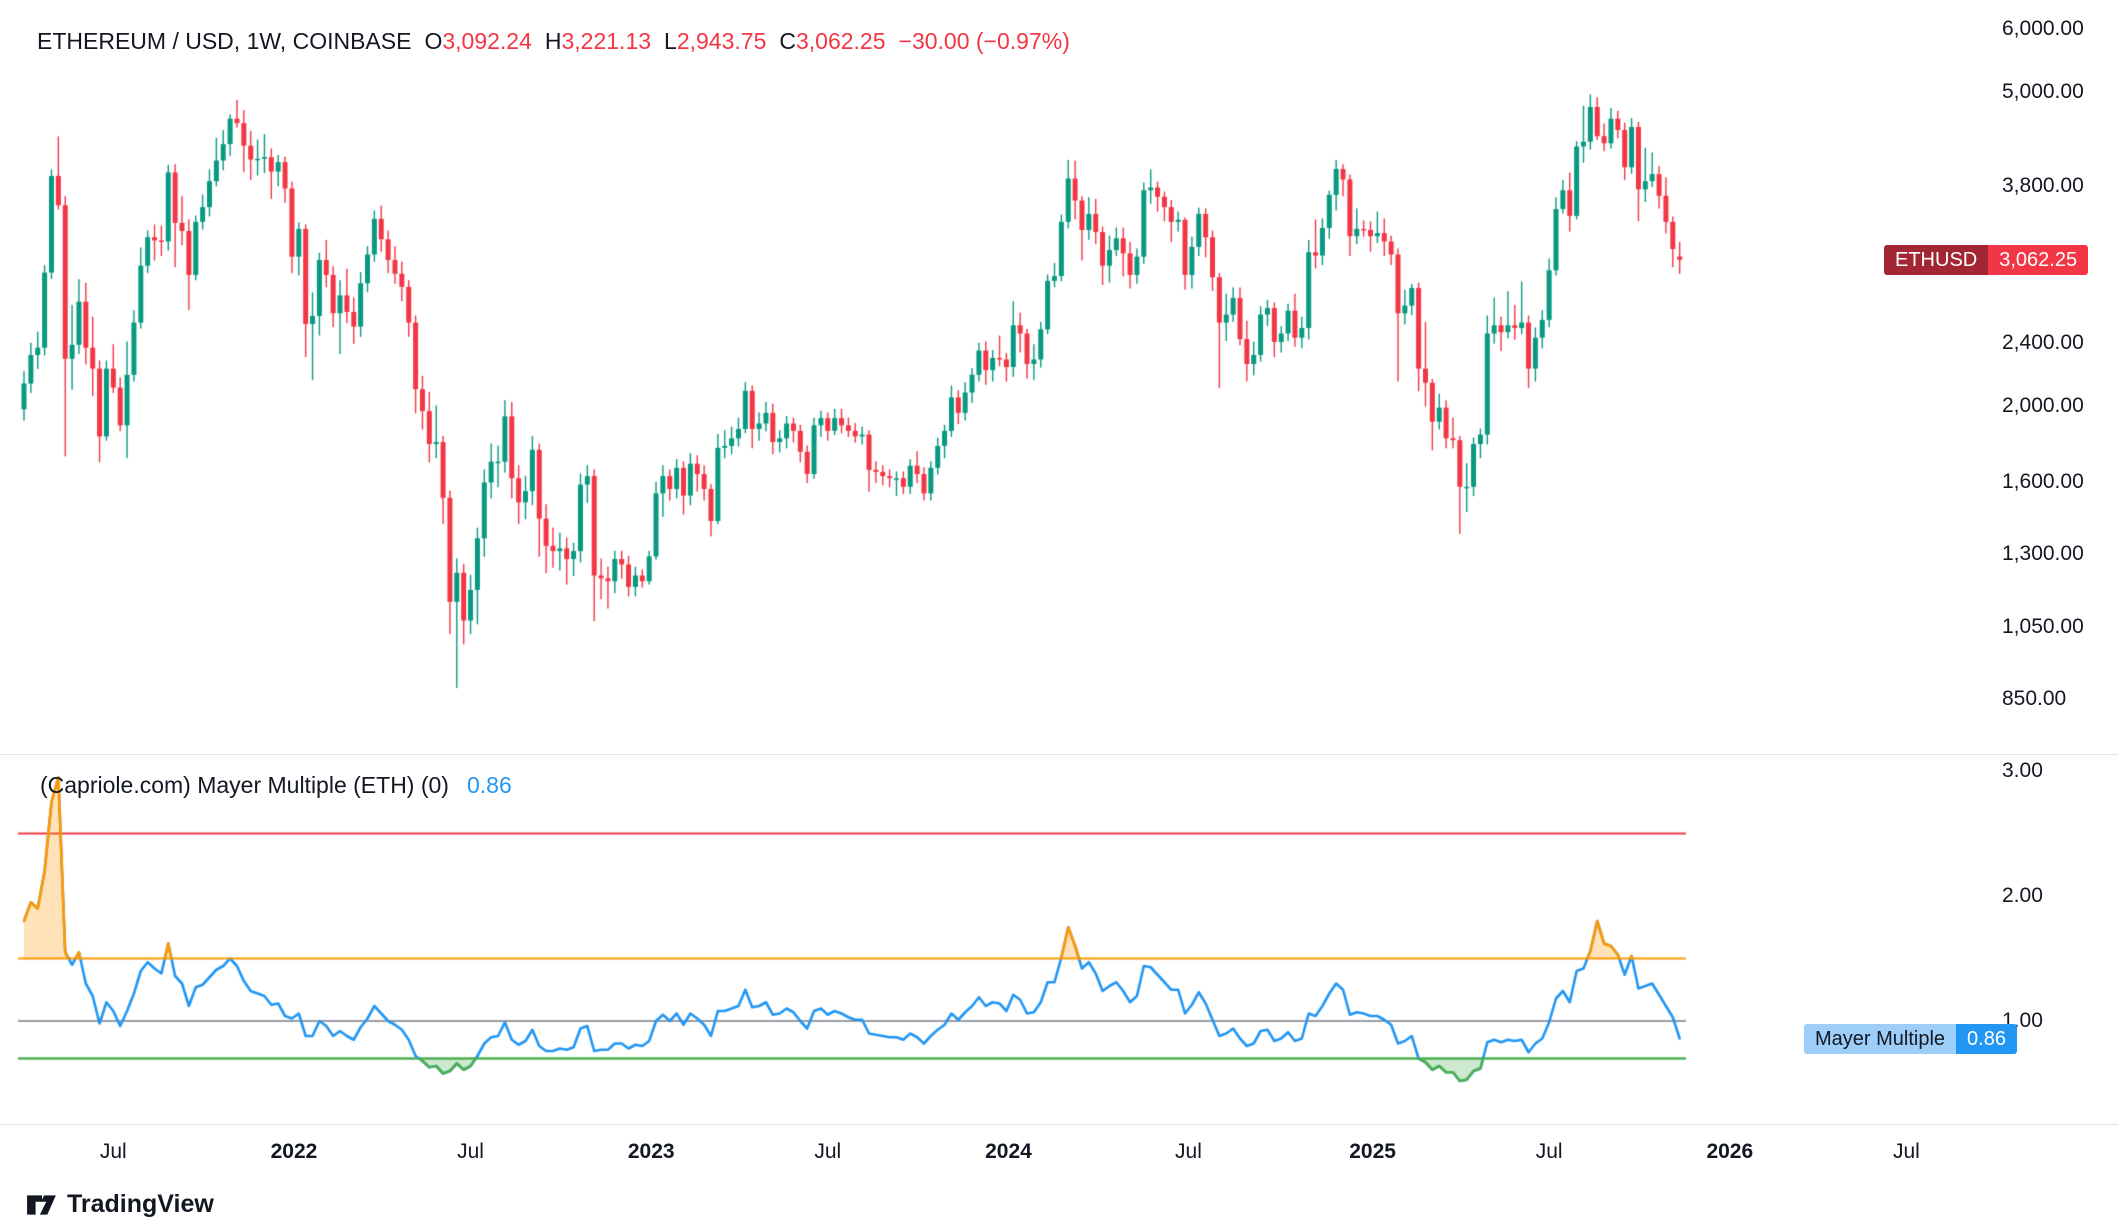 Image resolution: width=2118 pixels, height=1230 pixels. I want to click on mayer-badge-value: 0.86, so click(1986, 1038).